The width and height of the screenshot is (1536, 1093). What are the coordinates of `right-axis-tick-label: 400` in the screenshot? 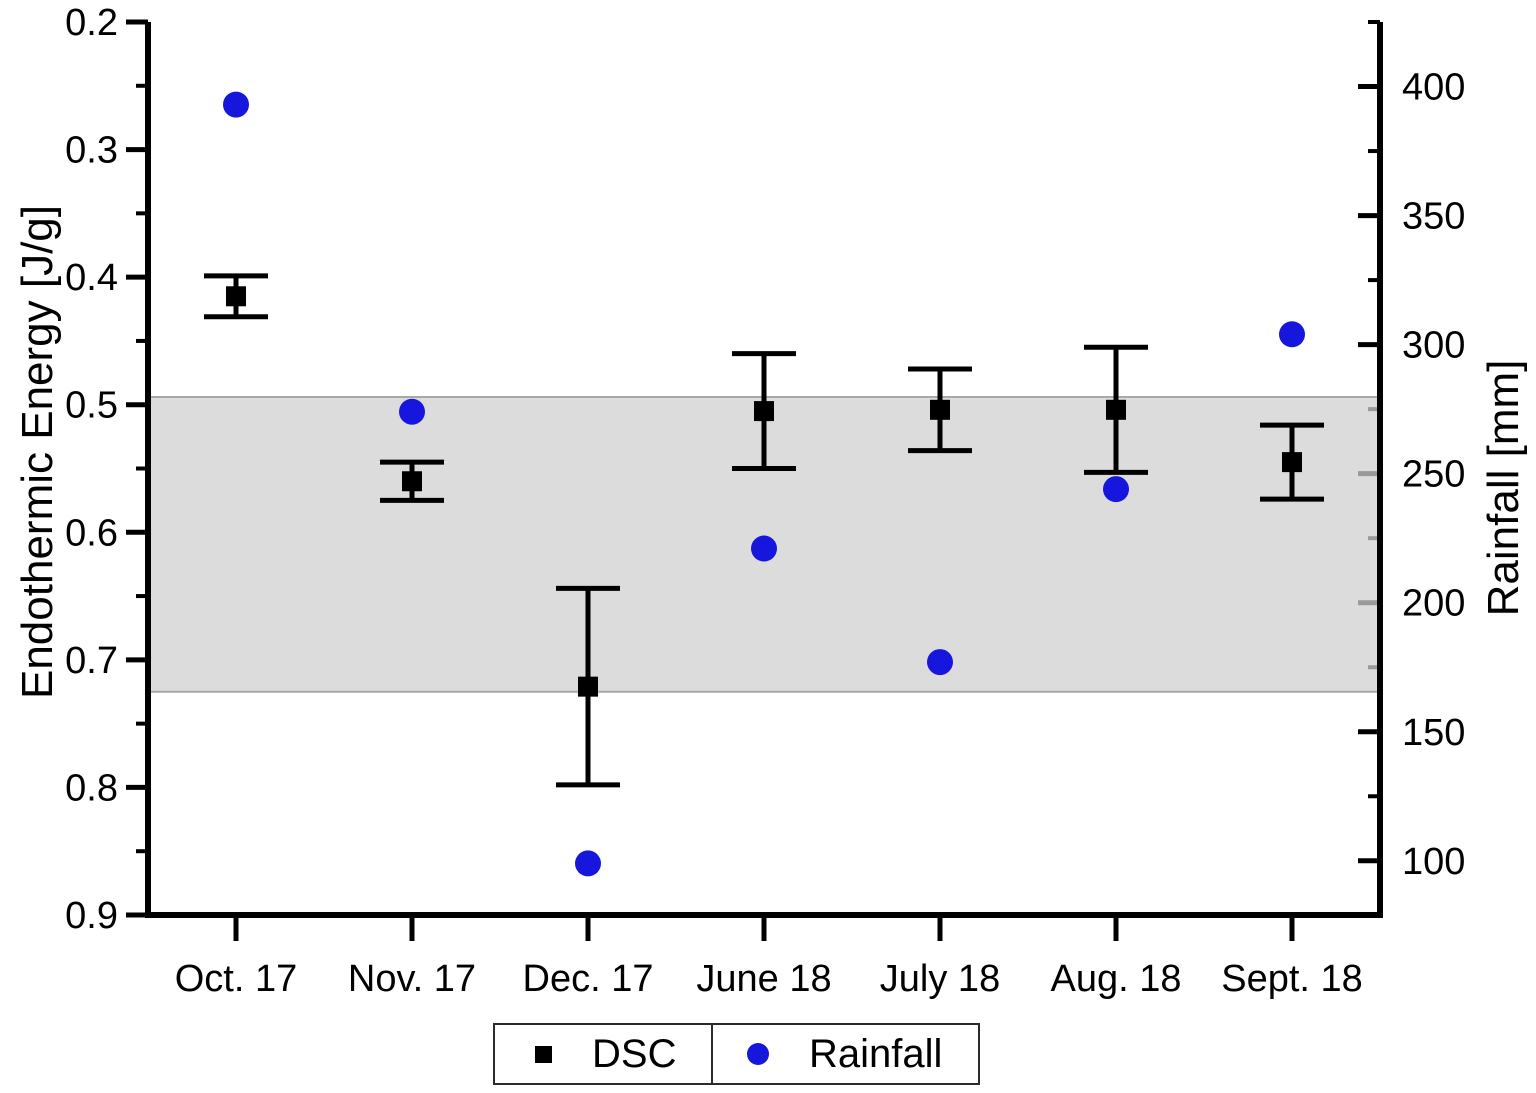 It's located at (1433, 88).